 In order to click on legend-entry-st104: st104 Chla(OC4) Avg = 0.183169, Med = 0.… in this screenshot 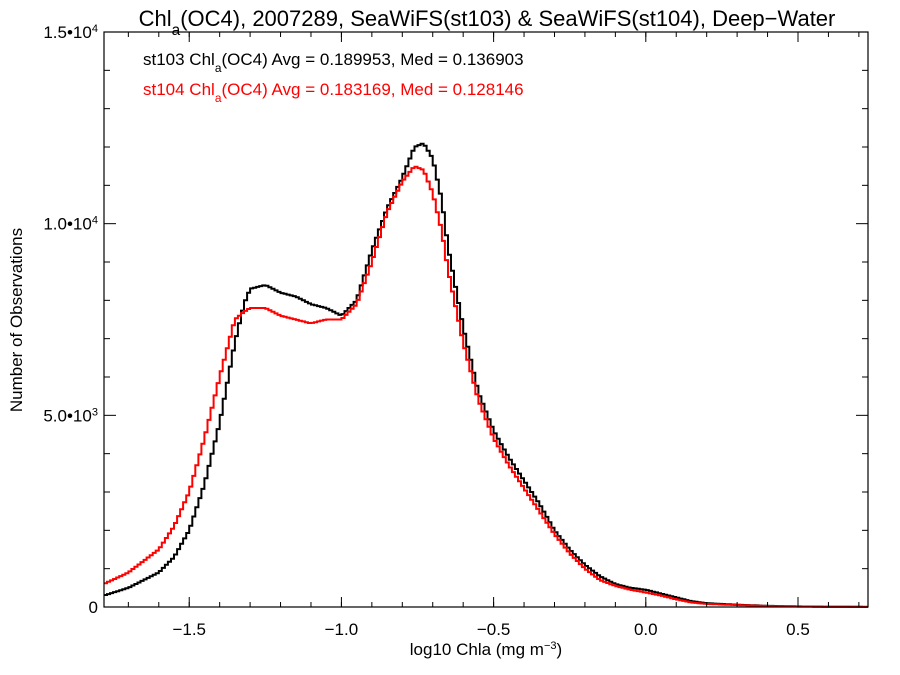, I will do `click(333, 92)`.